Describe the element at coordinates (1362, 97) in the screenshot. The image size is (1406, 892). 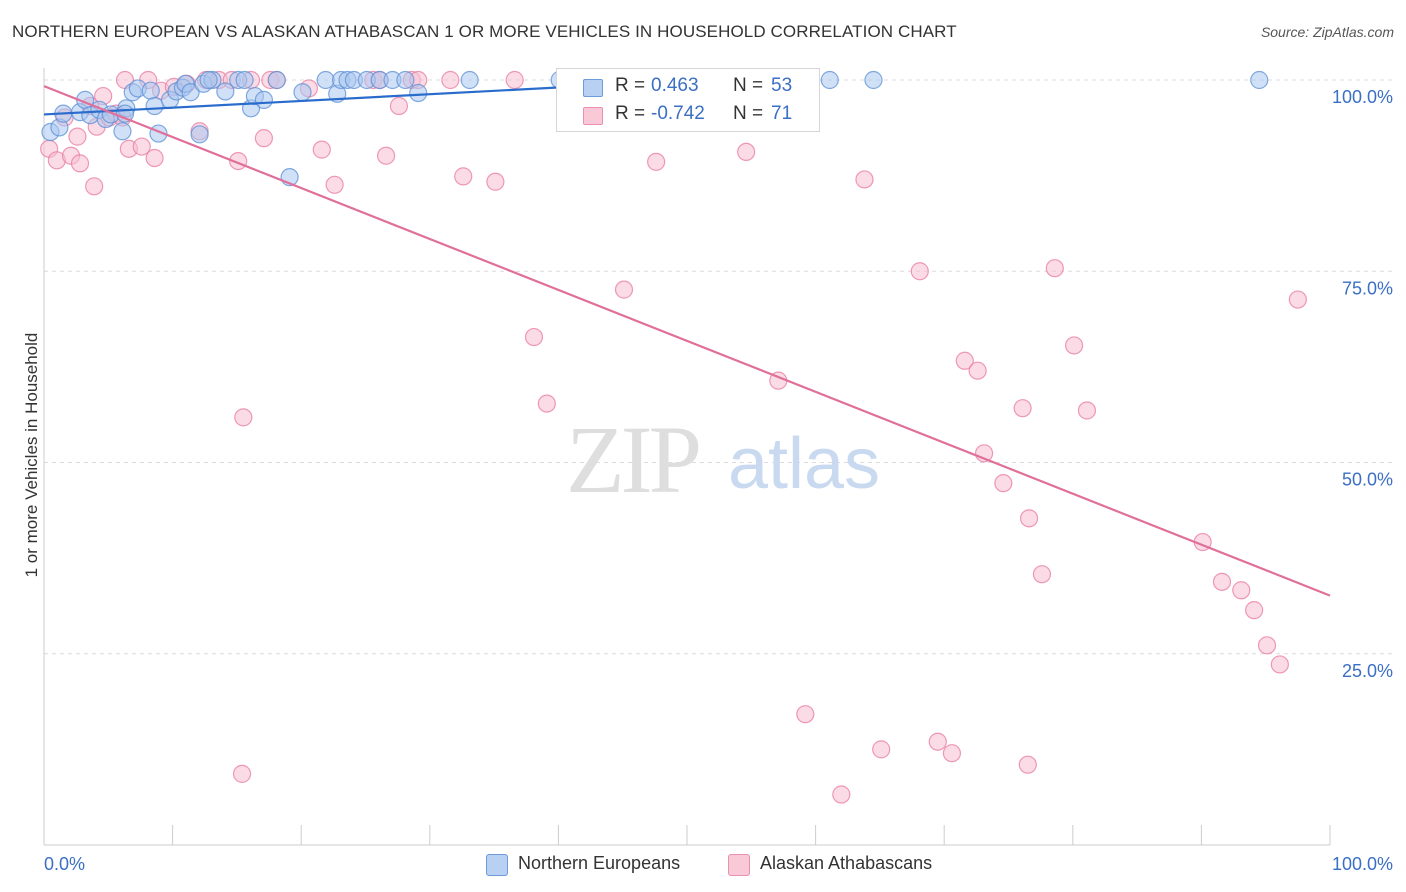
I see `y-tick-label: 100.0%` at that location.